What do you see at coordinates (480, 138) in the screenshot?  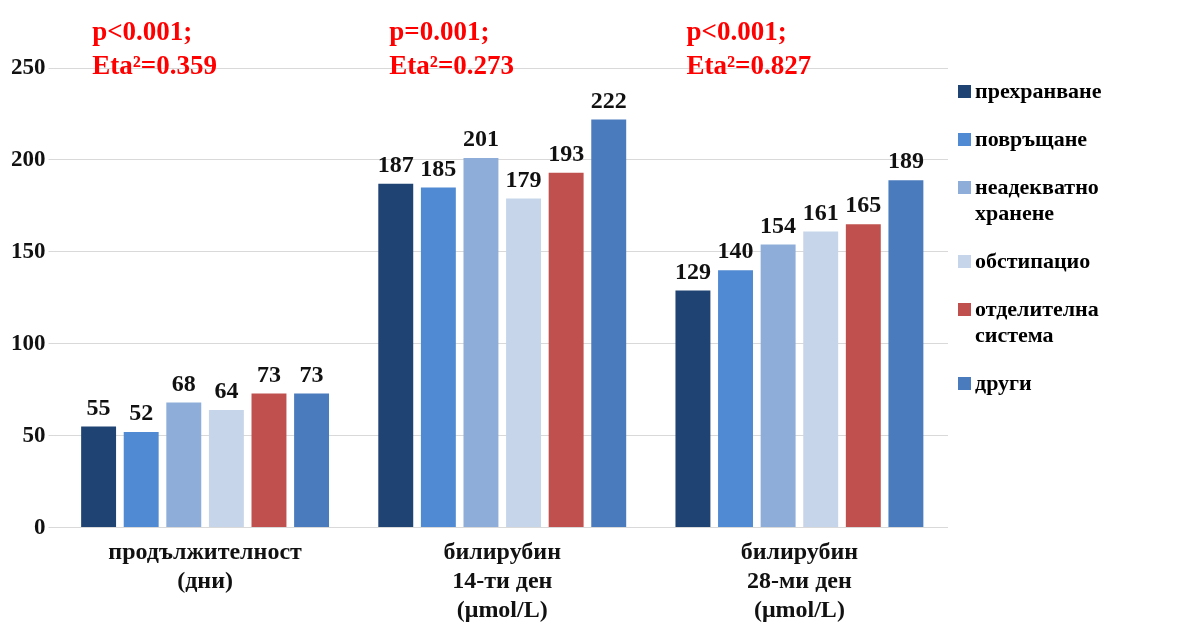 I see `data-label: 201` at bounding box center [480, 138].